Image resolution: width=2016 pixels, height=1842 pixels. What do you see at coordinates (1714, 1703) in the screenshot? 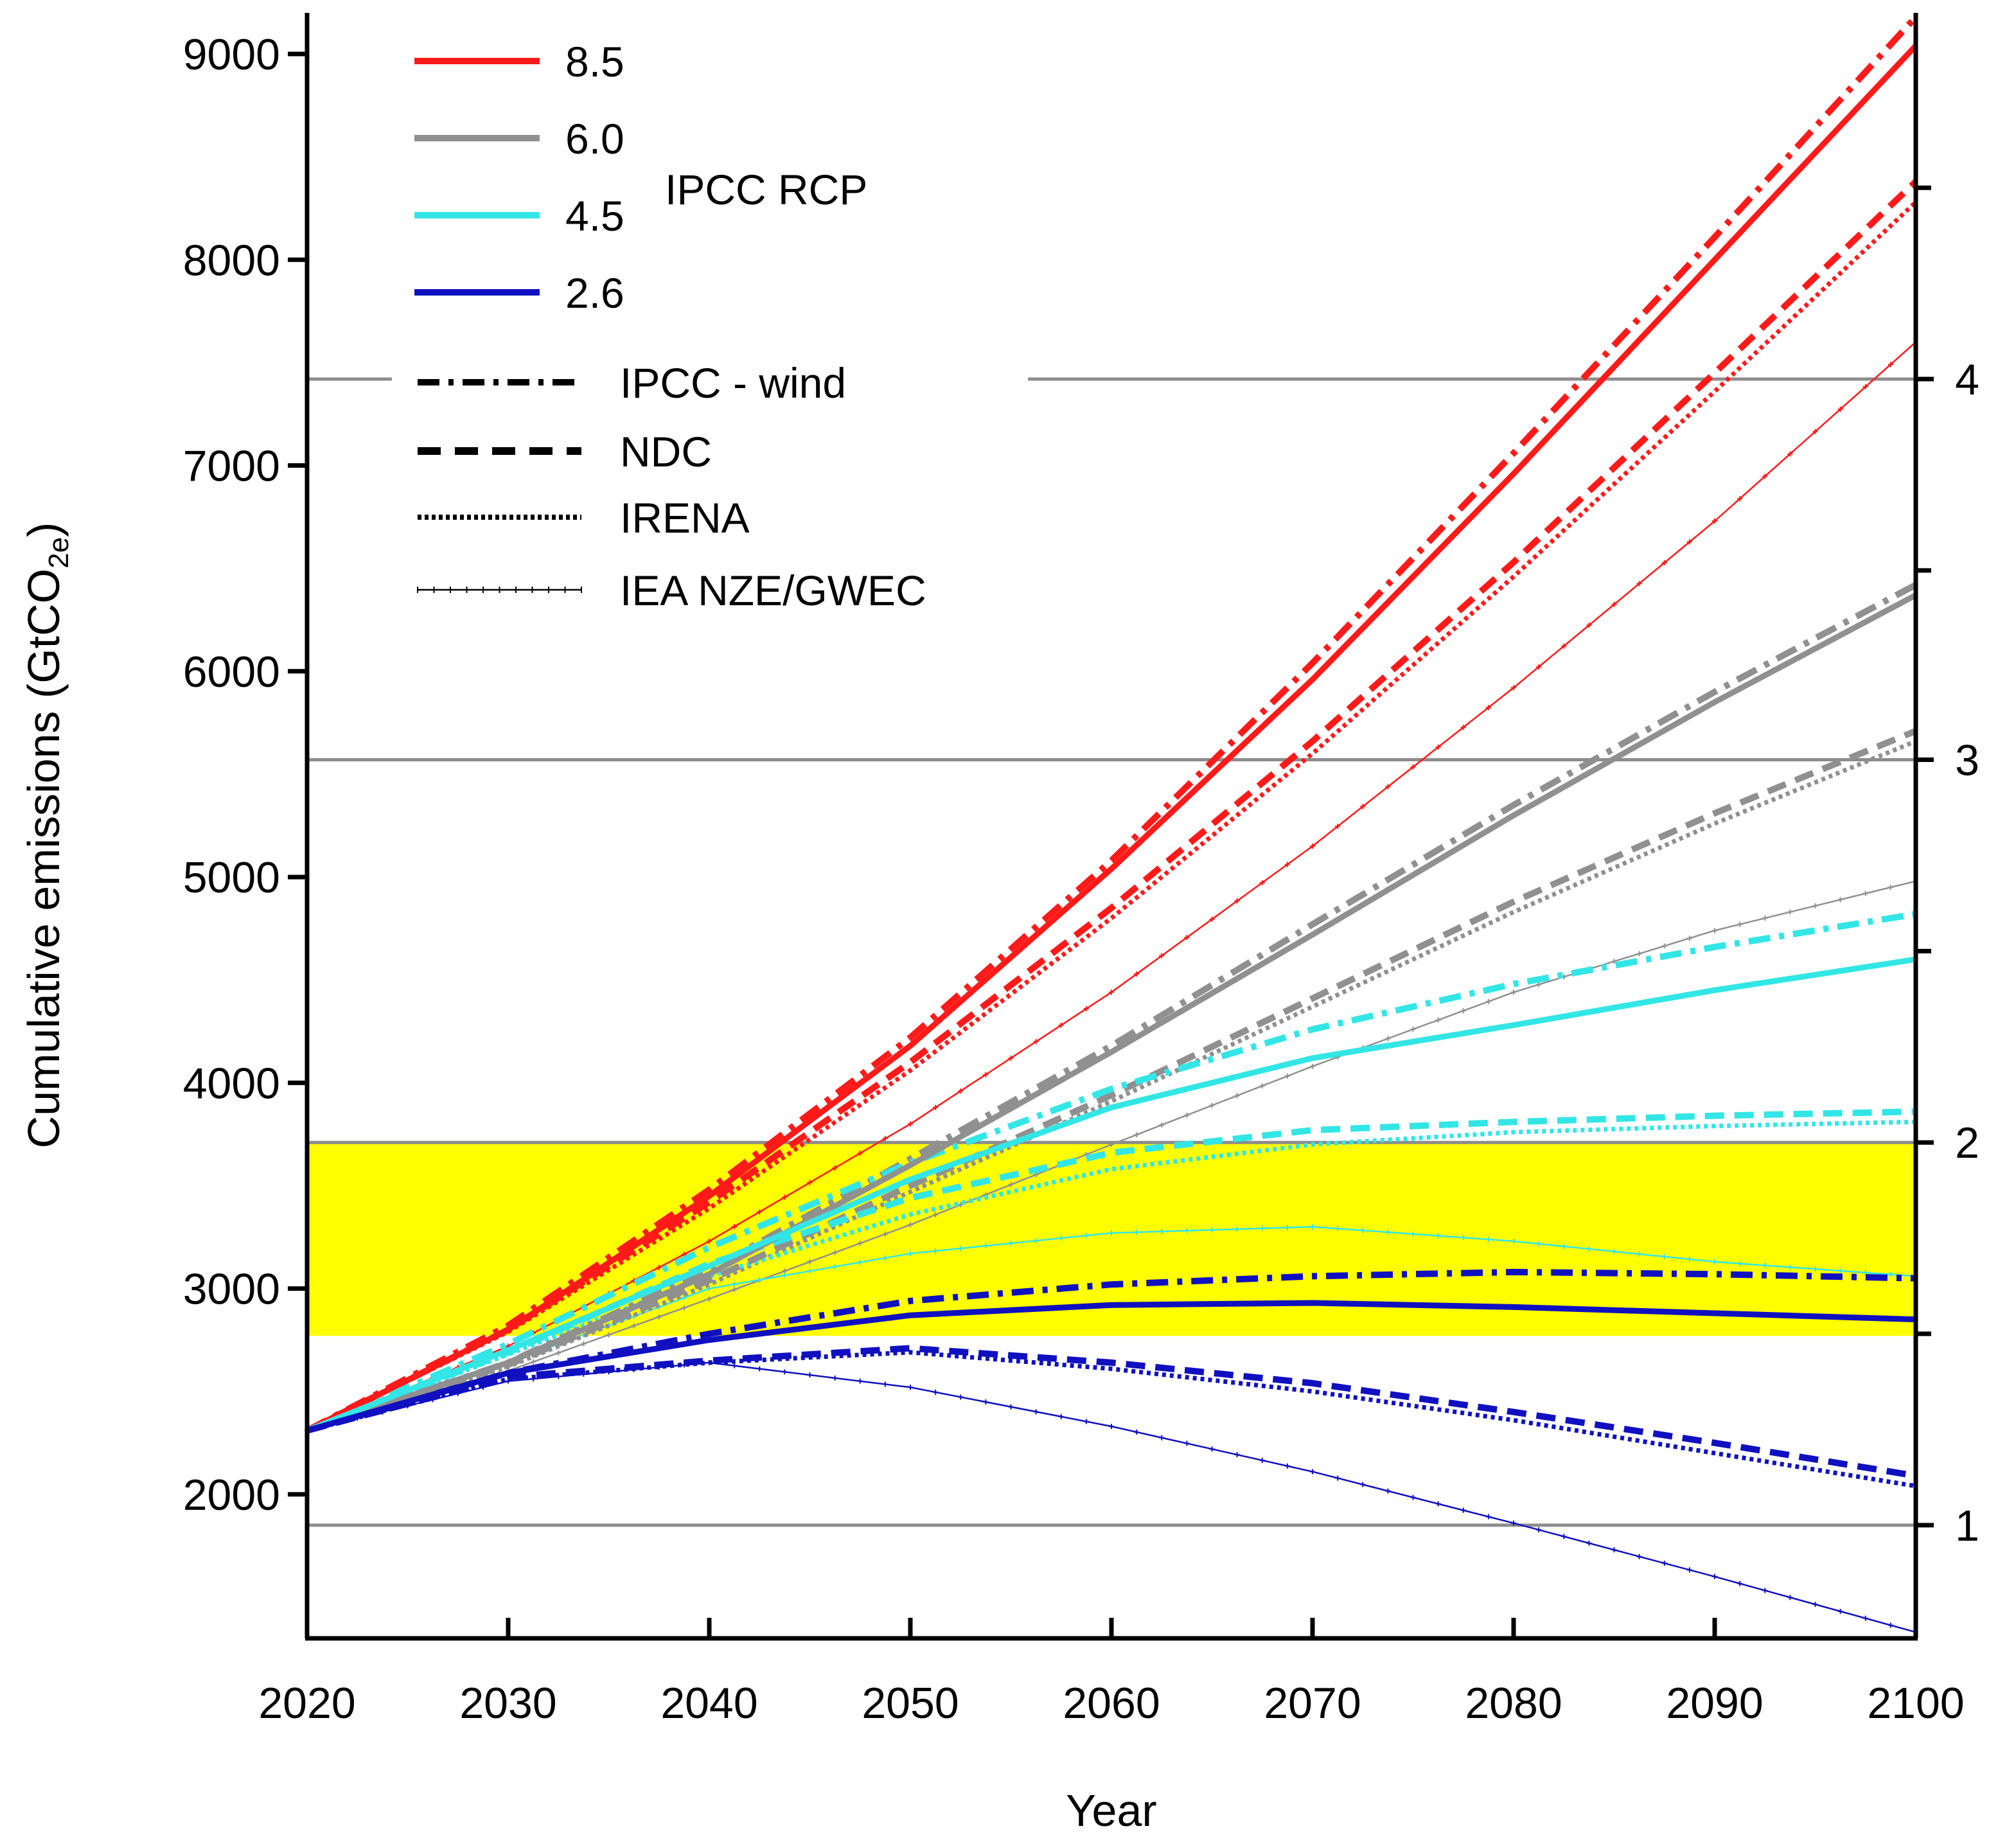
I see `x-tick-label: 2090` at bounding box center [1714, 1703].